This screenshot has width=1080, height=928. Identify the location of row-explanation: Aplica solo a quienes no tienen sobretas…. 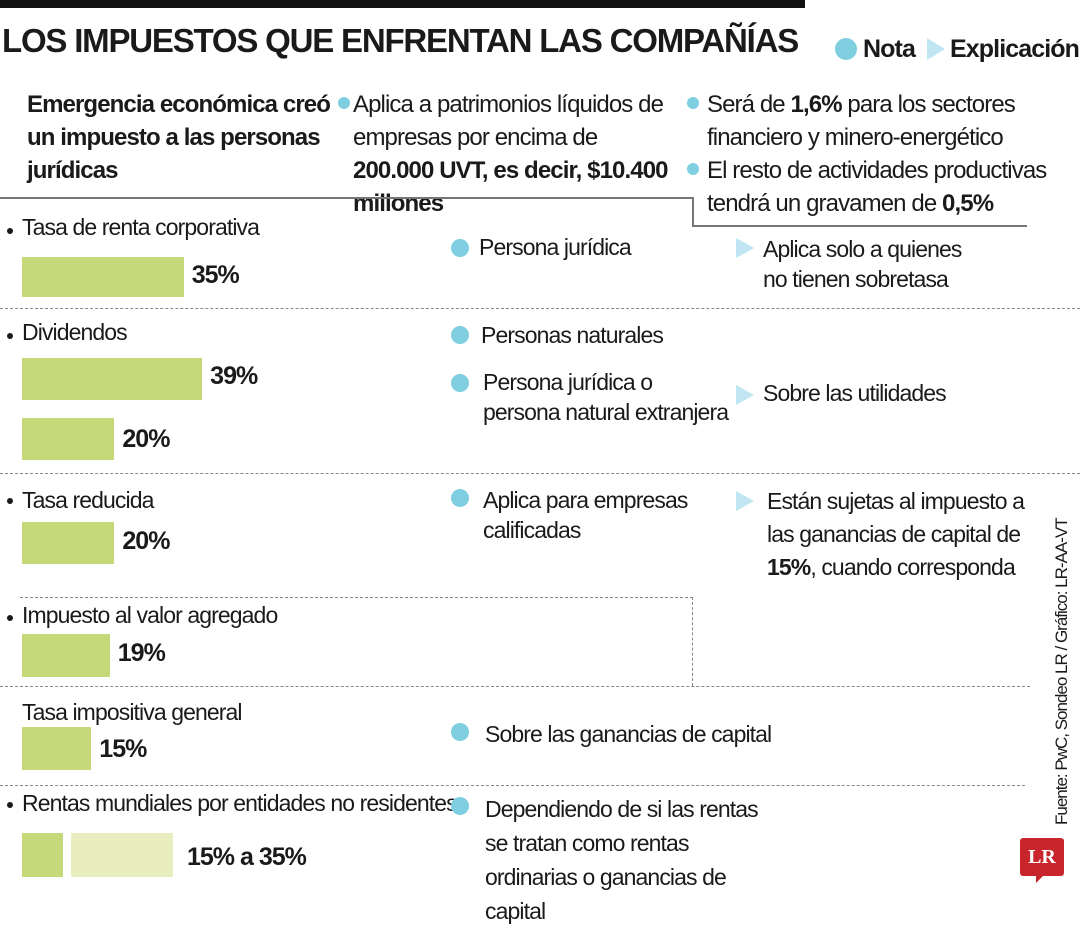
(862, 264).